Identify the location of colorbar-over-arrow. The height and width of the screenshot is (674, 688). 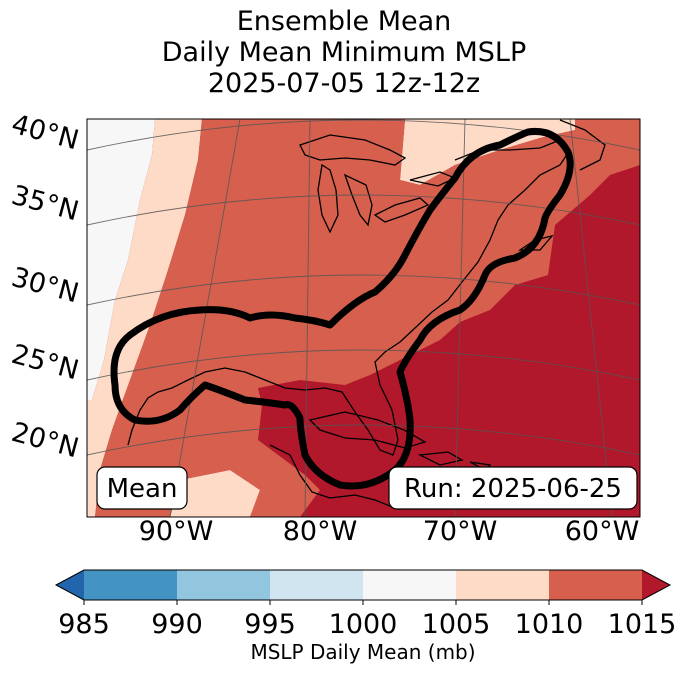
(656, 585).